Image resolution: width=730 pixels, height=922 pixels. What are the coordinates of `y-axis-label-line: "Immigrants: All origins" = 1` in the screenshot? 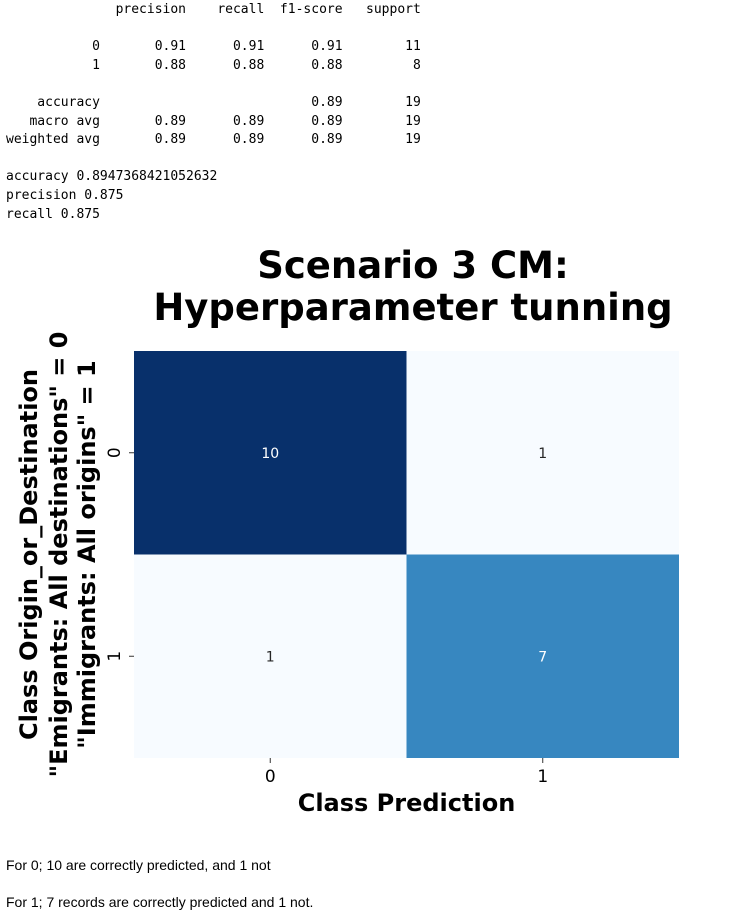 It's located at (87, 554).